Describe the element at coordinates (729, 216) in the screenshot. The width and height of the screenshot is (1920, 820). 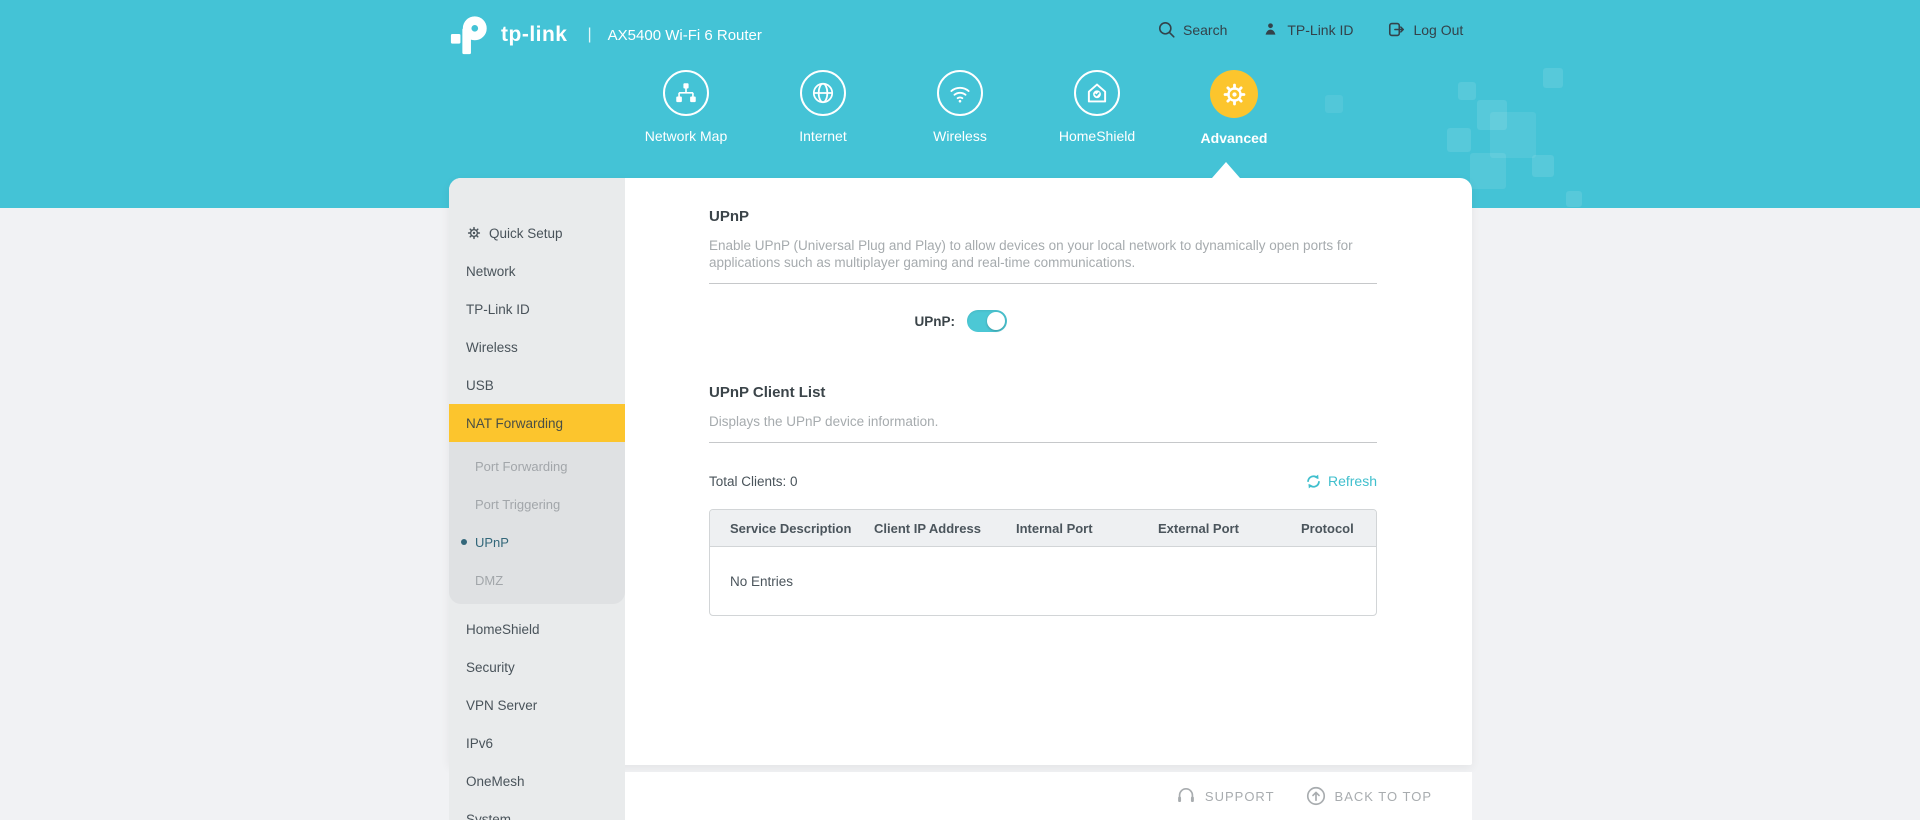
I see `section-title-upnp: UPnP` at that location.